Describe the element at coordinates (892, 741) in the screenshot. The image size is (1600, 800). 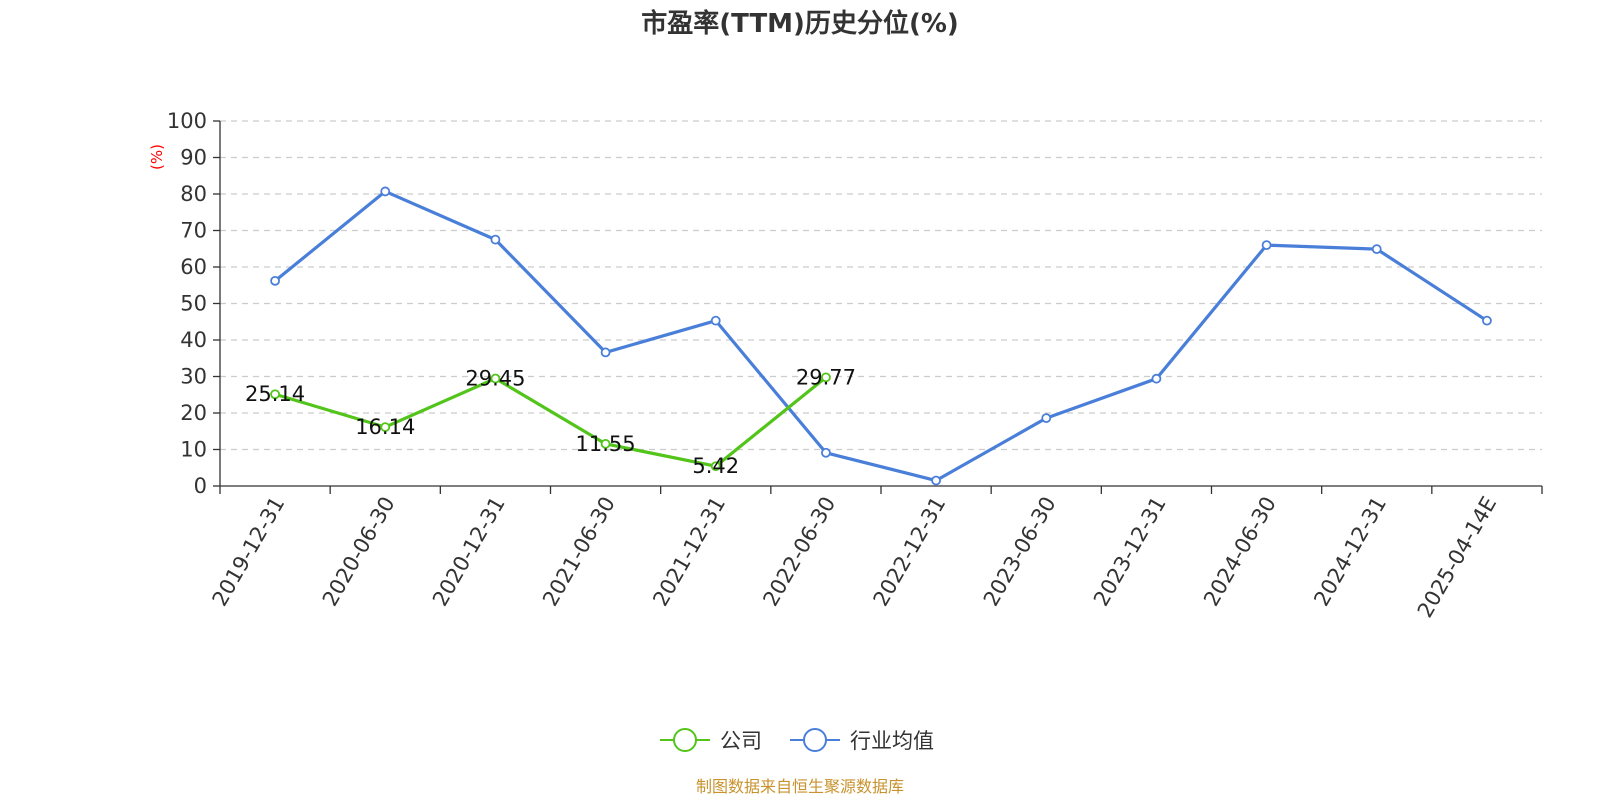
I see `legend-label: 行业均值` at that location.